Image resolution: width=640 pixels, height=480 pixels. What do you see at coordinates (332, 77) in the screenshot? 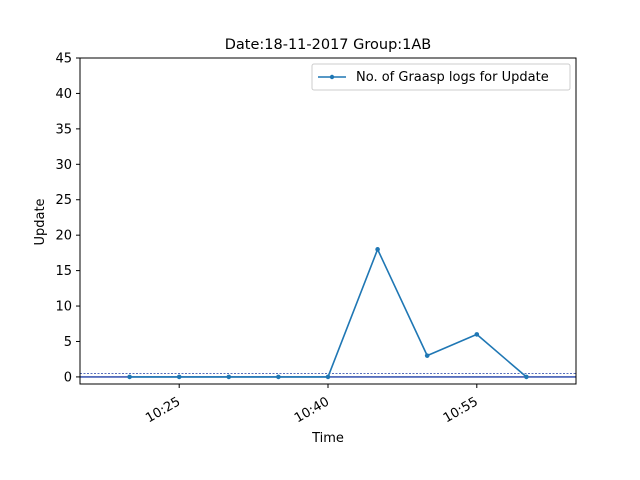
I see `legend-marker` at bounding box center [332, 77].